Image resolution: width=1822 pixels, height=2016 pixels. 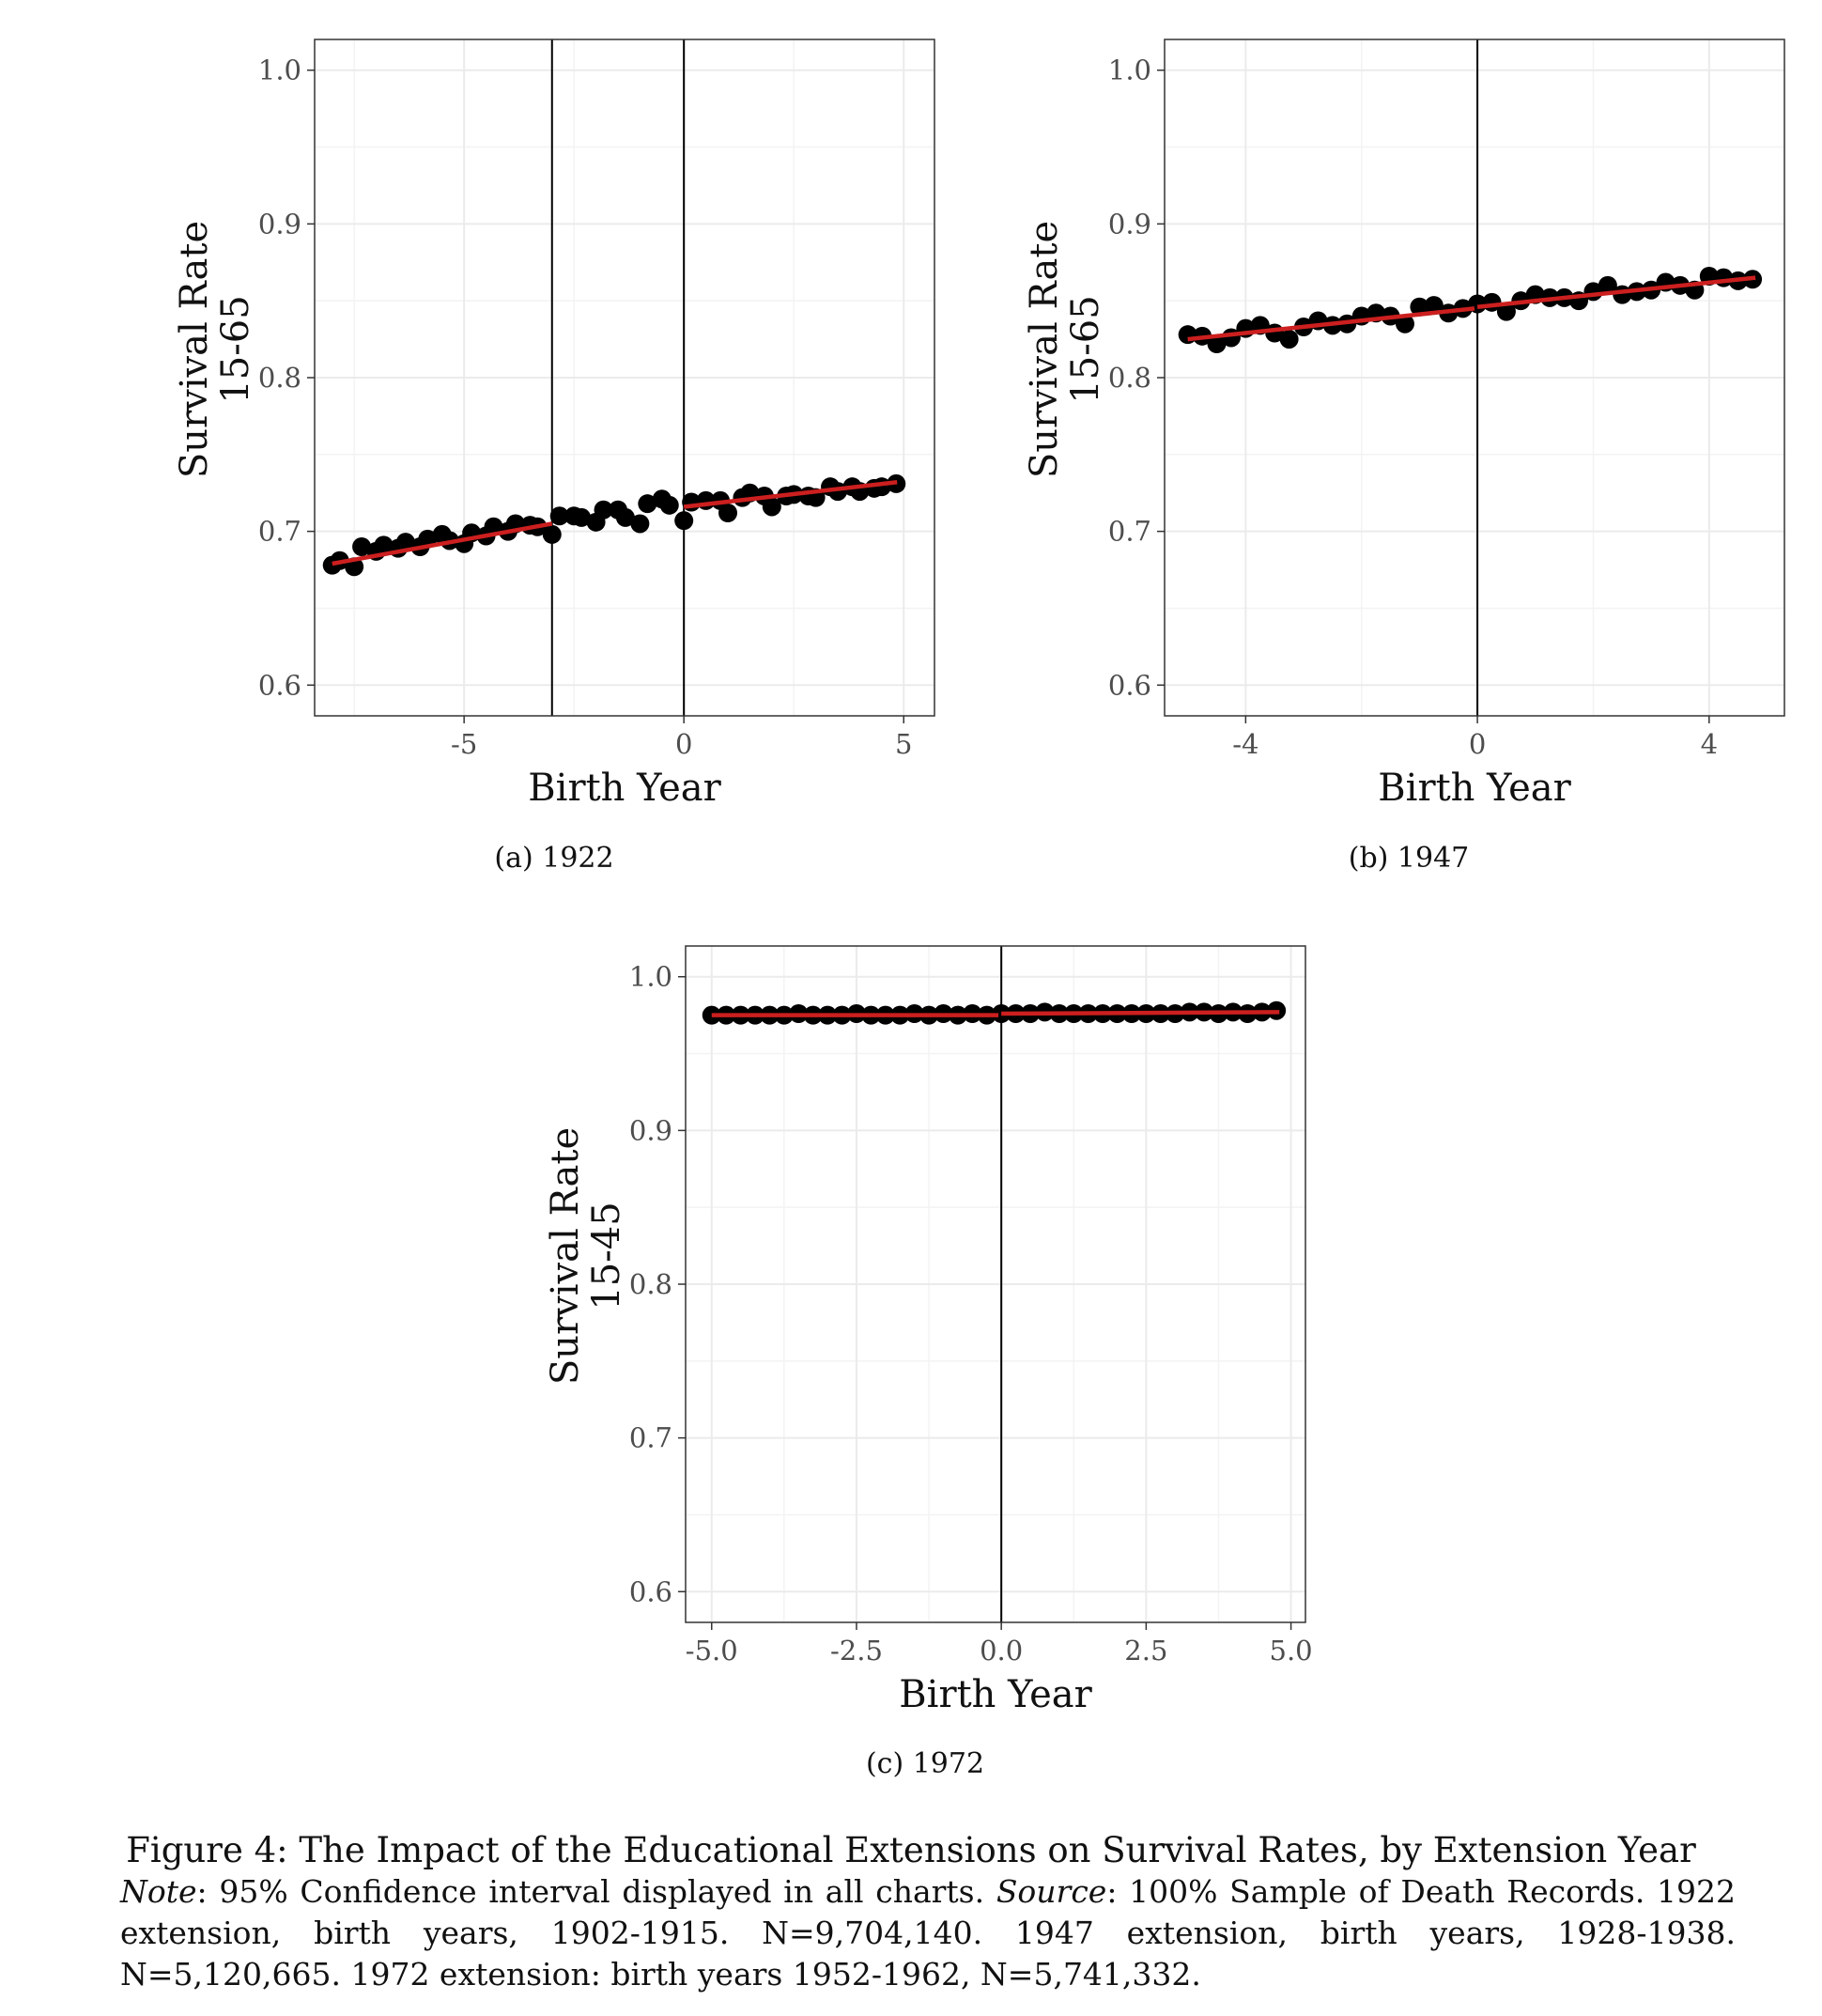 What do you see at coordinates (856, 1651) in the screenshot?
I see `x-tick-label: -2.5` at bounding box center [856, 1651].